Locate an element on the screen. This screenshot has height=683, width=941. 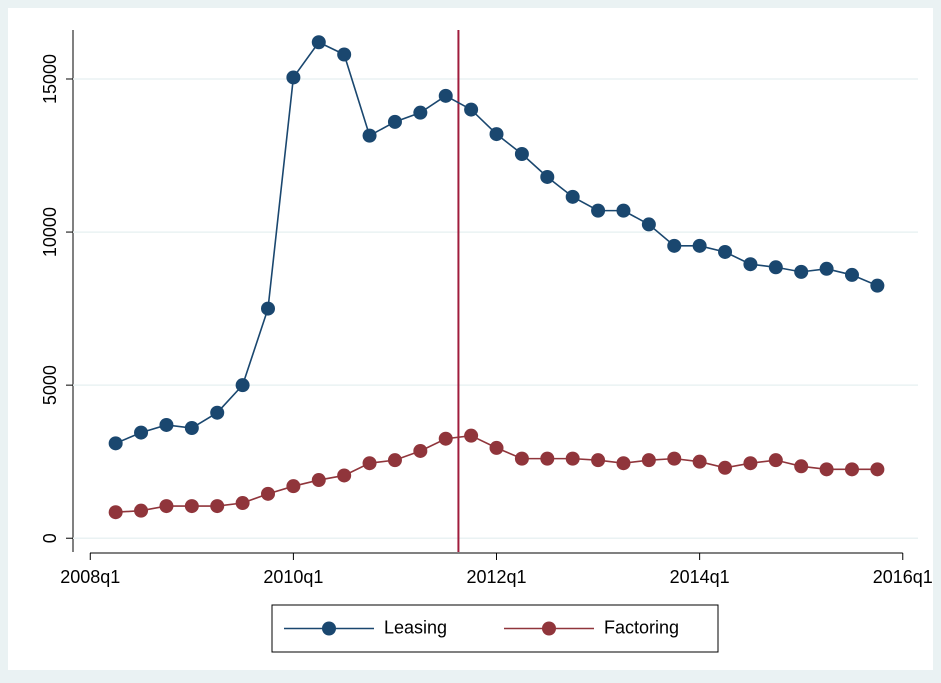
y-tick-label: 15000 is located at coordinates (50, 79).